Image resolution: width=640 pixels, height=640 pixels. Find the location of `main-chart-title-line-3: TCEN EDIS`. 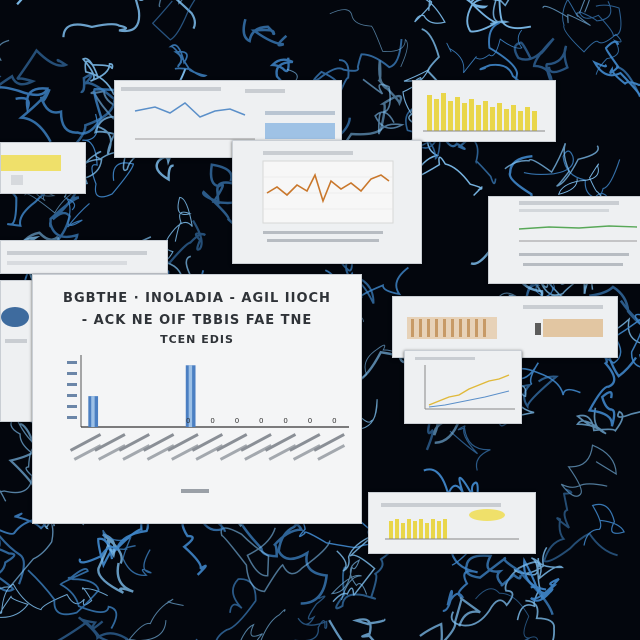

main-chart-title-line-3: TCEN EDIS is located at coordinates (197, 339).